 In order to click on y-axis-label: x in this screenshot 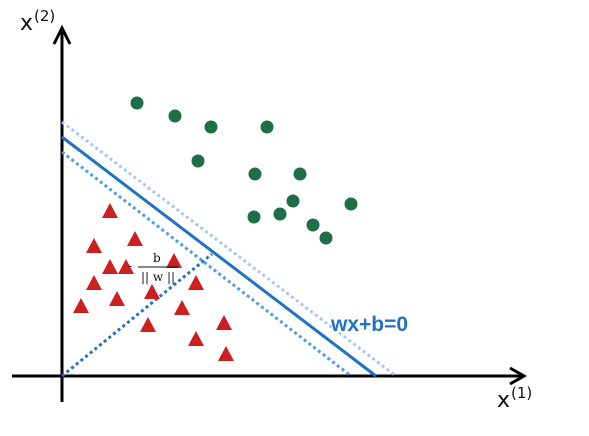, I will do `click(26, 23)`.